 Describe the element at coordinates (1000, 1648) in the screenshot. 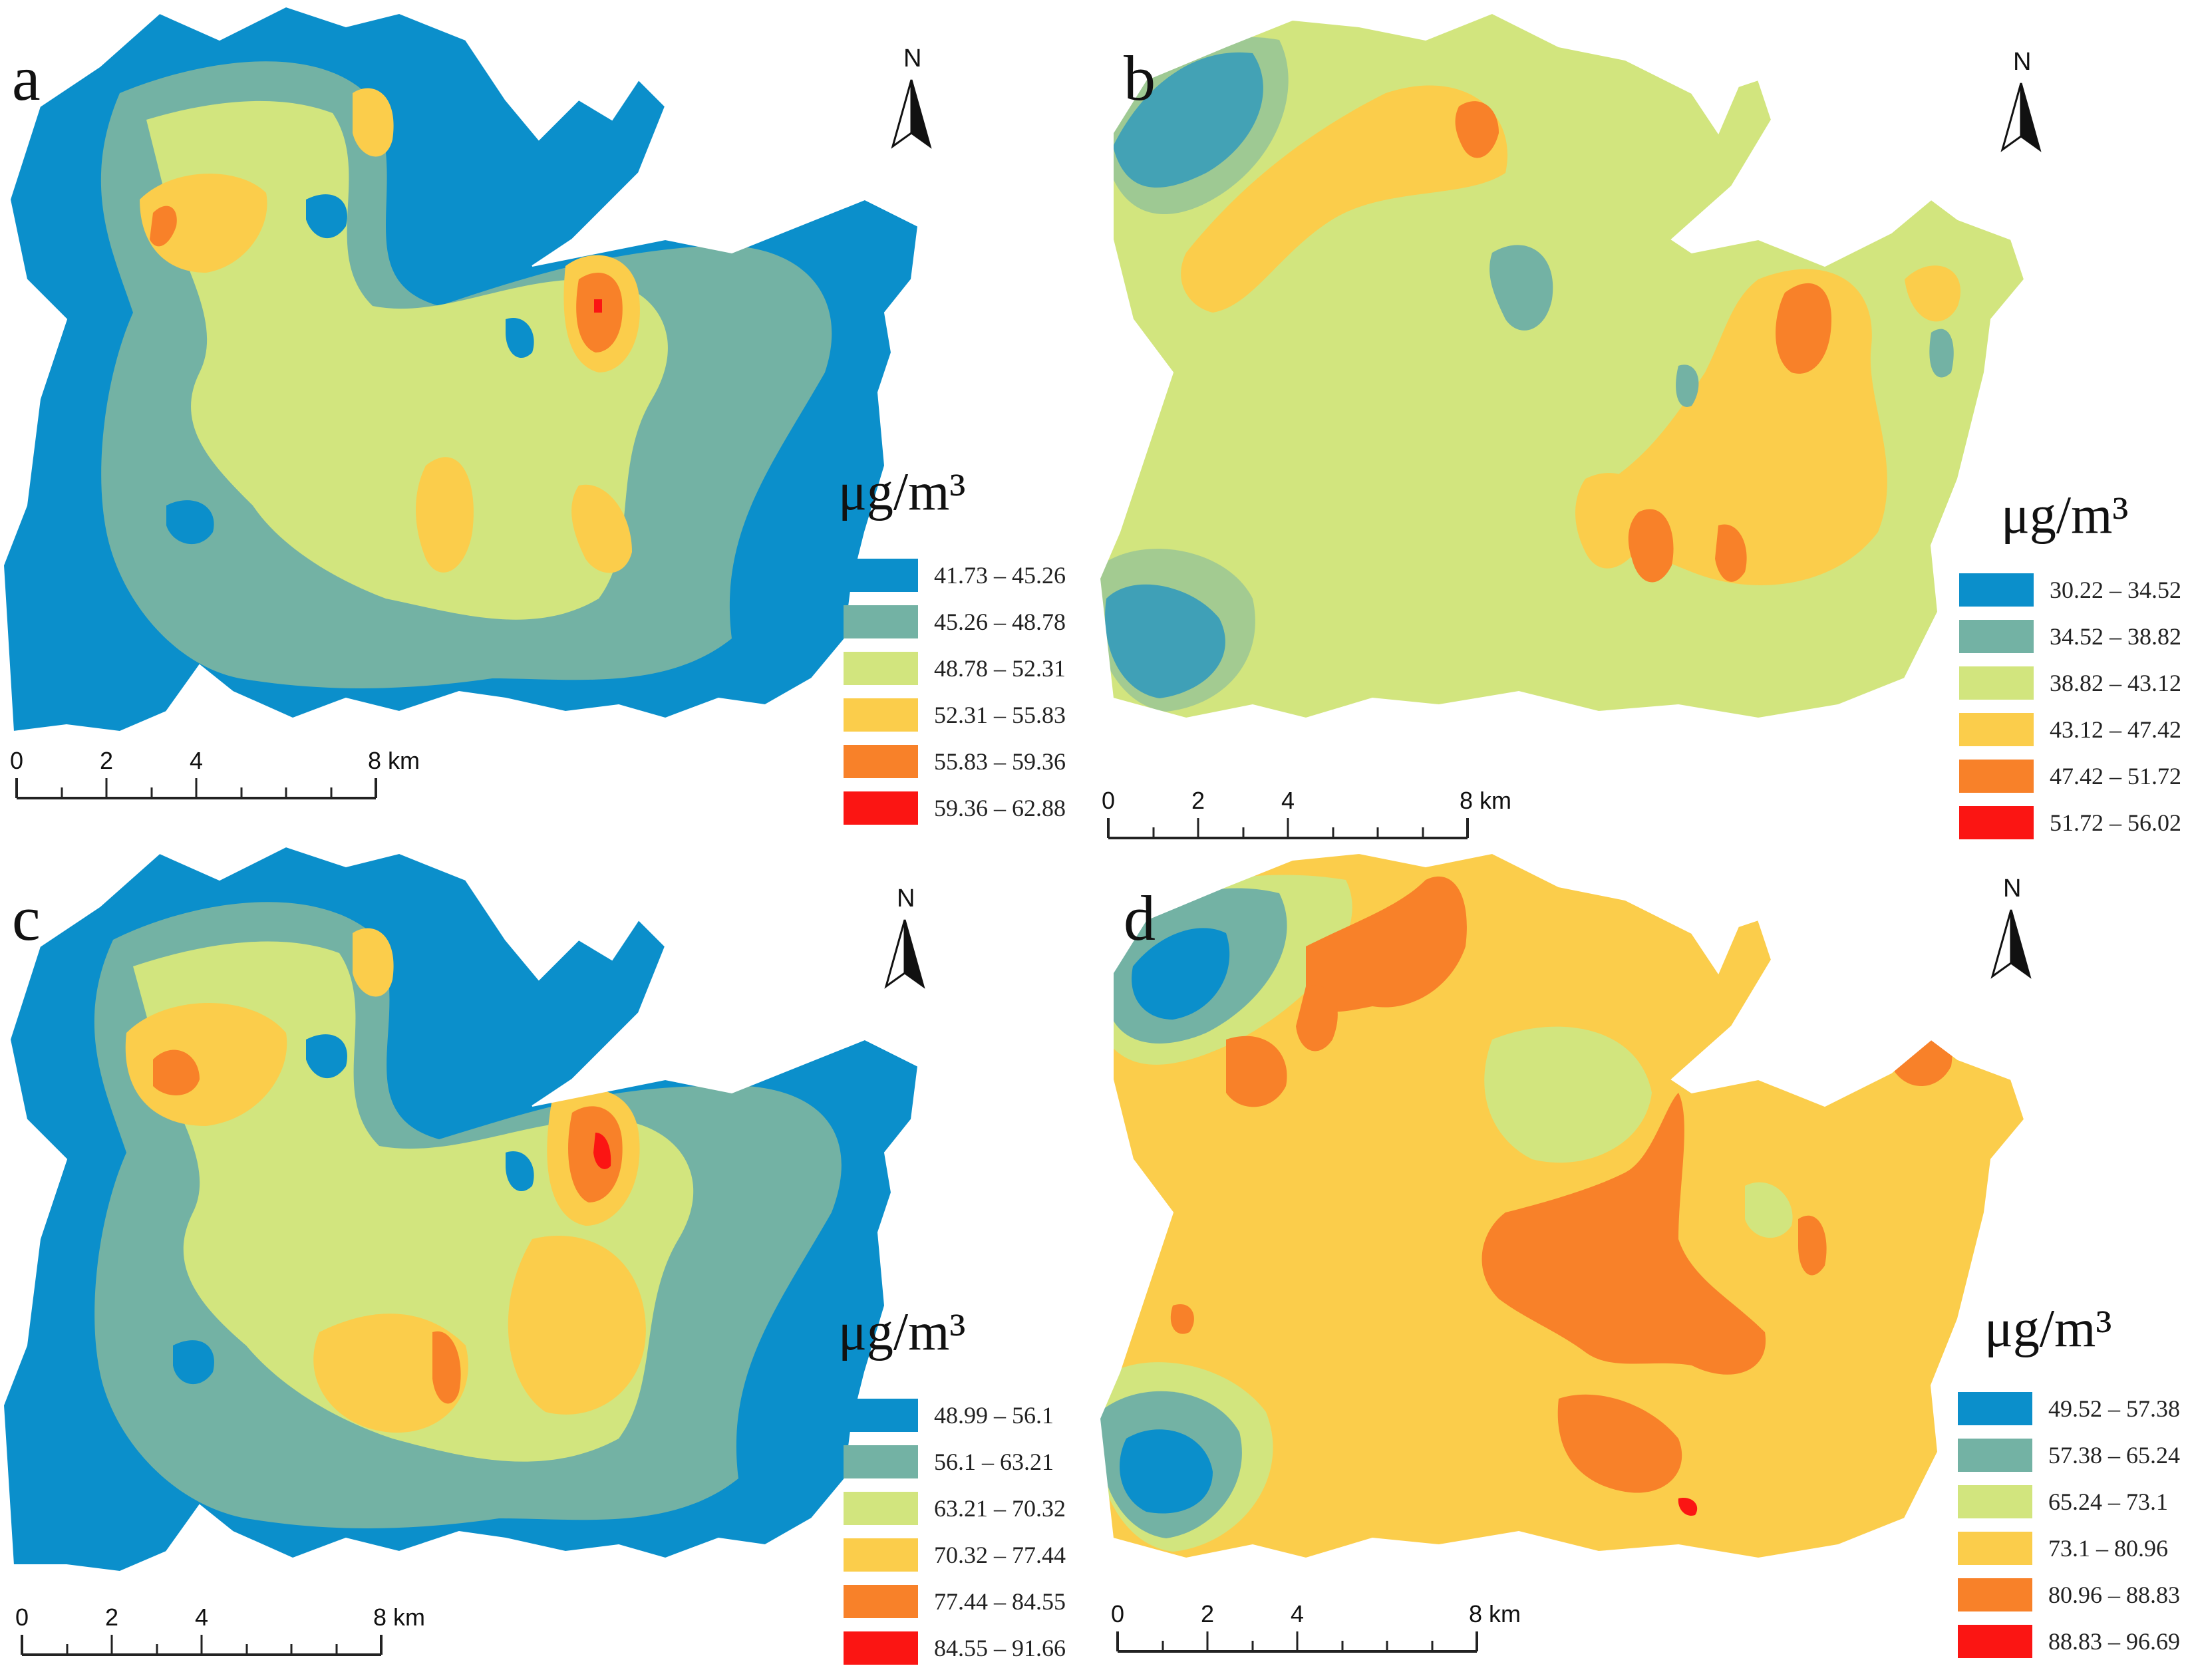

I see `legend-label: 84.55 – 91.66` at that location.